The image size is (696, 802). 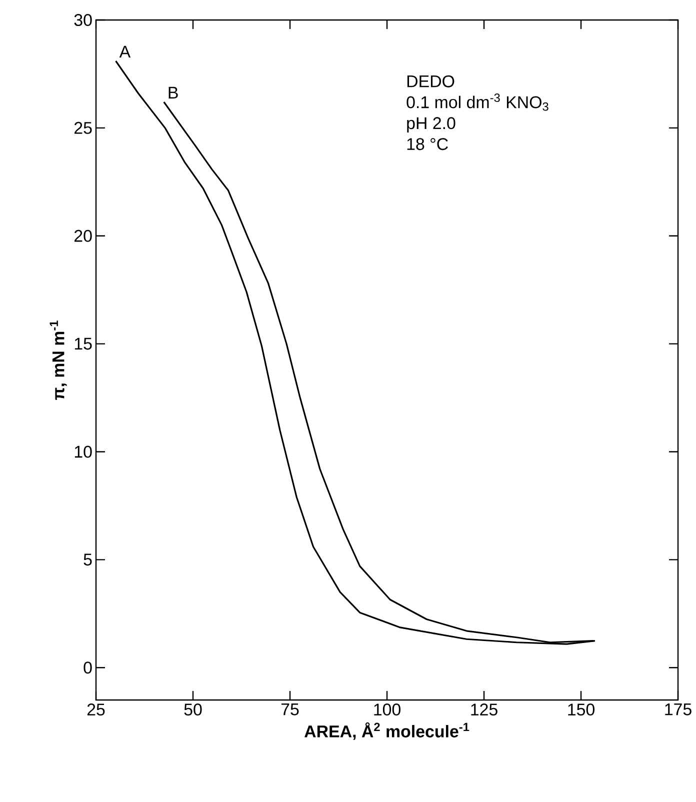 I want to click on x-tick-label: 100, so click(x=387, y=710).